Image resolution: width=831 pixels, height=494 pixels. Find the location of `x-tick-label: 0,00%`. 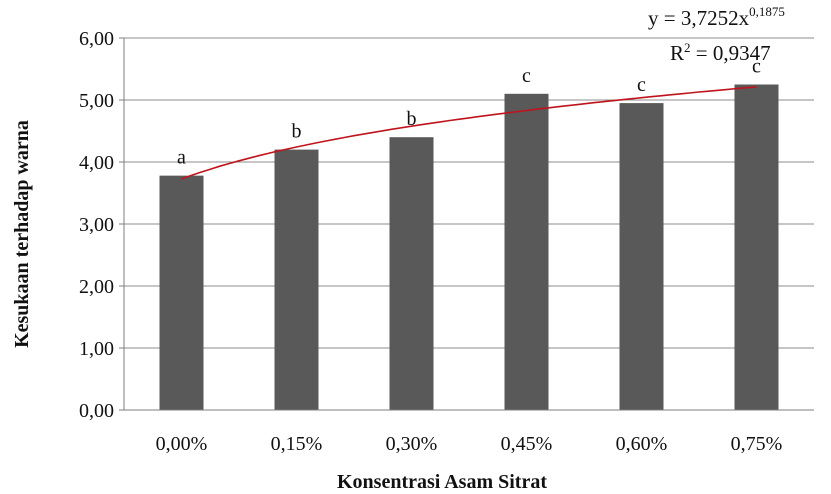

x-tick-label: 0,00% is located at coordinates (182, 444).